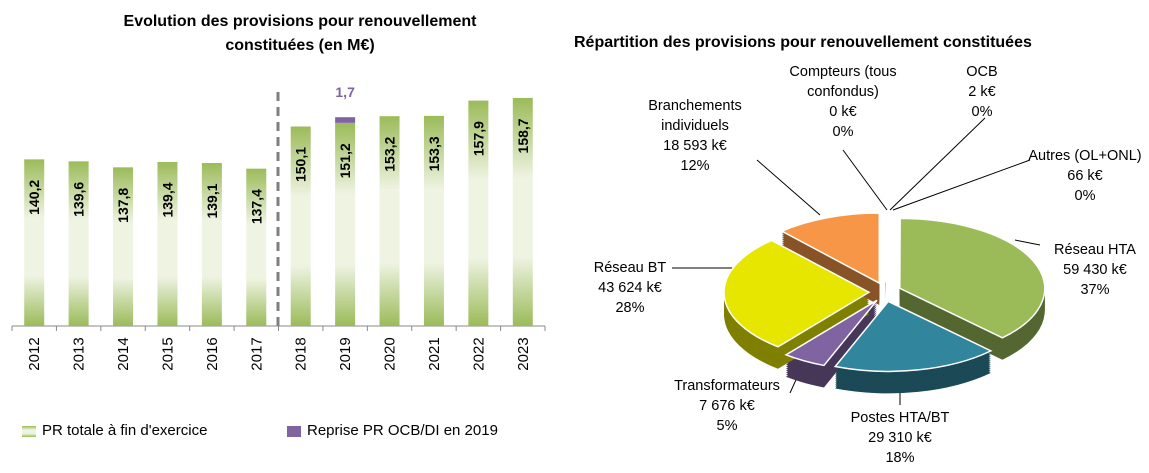 The width and height of the screenshot is (1149, 473). I want to click on data-label: 1,7, so click(345, 92).